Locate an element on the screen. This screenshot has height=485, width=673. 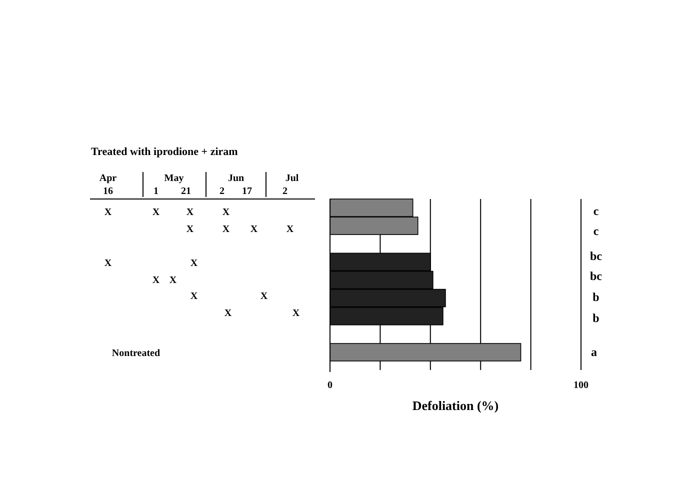
text: Jun is located at coordinates (236, 178).